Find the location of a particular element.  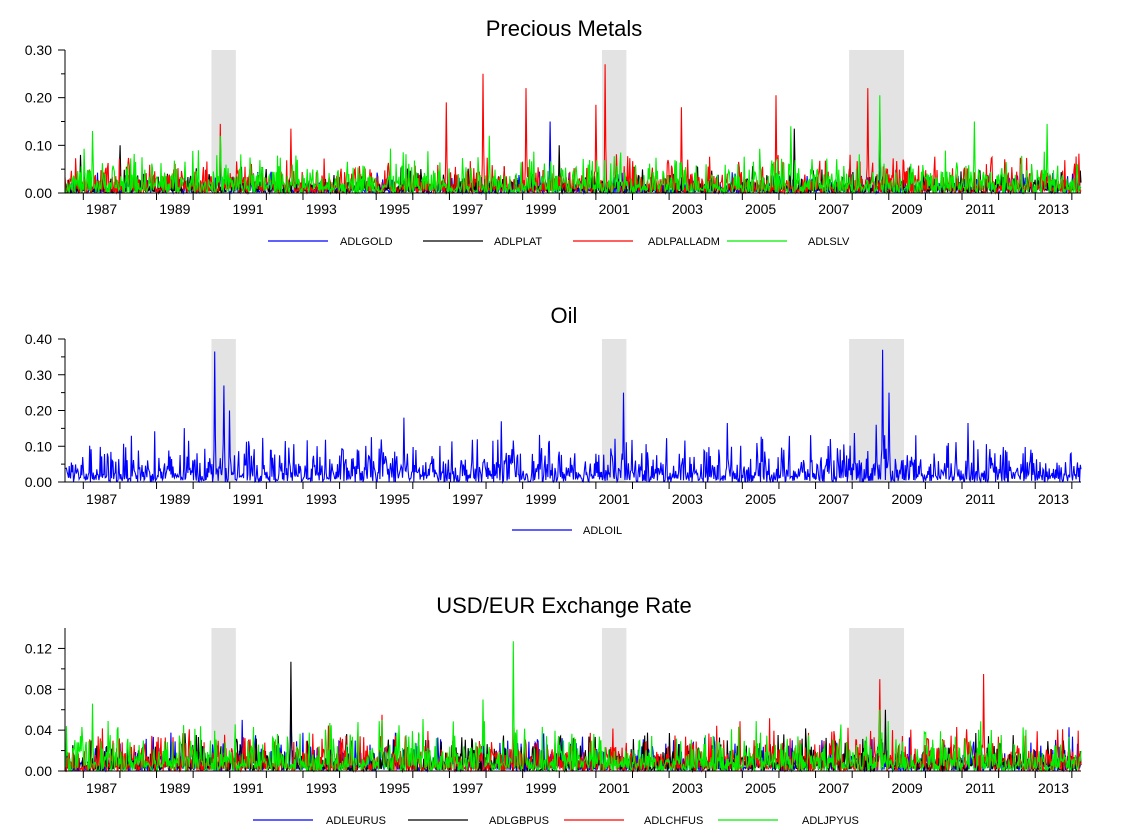

series-line-adloil is located at coordinates (573, 417).